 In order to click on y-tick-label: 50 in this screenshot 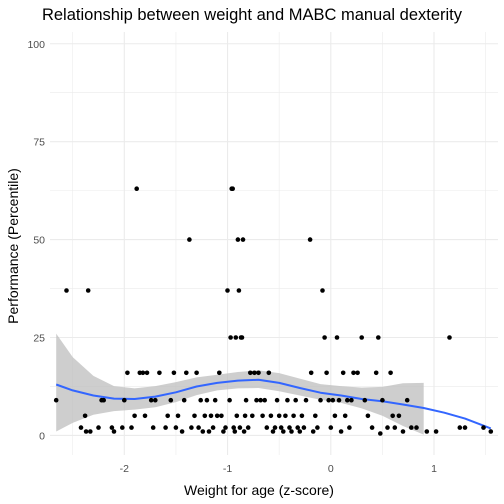, I will do `click(39, 241)`.